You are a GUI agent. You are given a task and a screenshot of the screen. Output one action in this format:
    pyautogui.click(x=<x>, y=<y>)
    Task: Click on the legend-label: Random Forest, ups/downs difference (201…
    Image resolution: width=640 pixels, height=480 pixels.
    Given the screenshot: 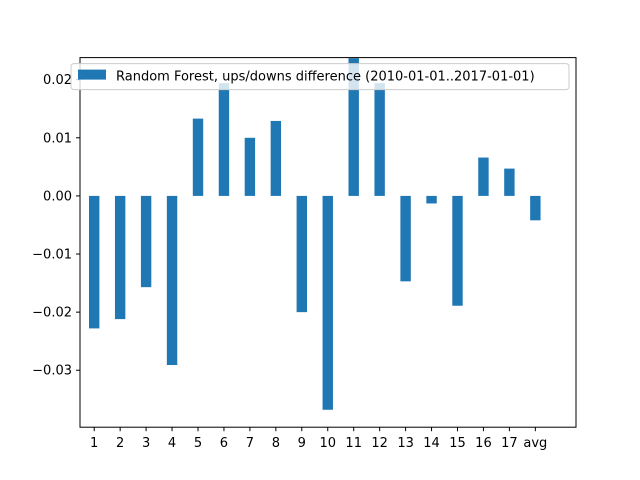 What is the action you would take?
    pyautogui.click(x=325, y=76)
    